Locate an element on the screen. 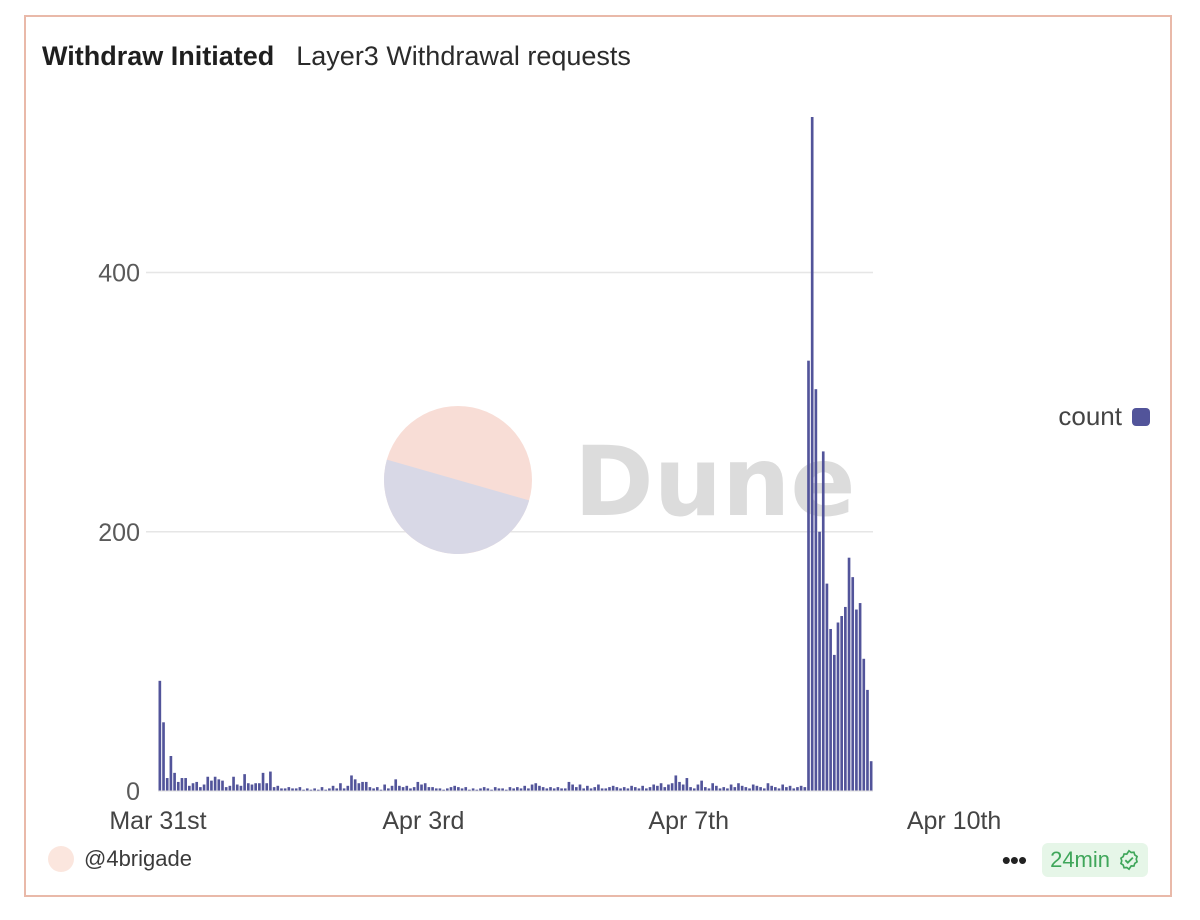  y-tick-label: 200 is located at coordinates (119, 533).